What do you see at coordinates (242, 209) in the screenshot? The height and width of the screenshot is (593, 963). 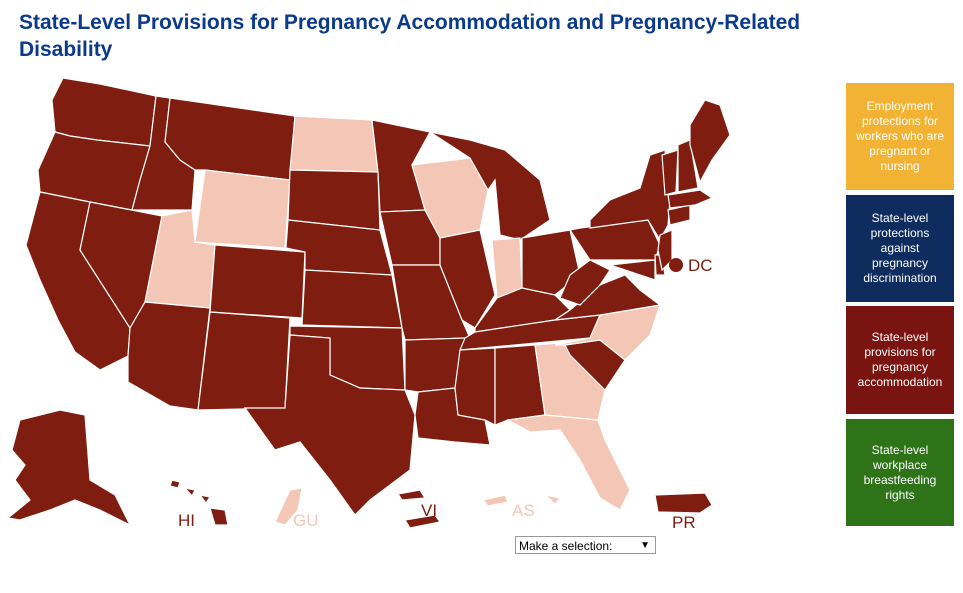 I see `state-wyoming` at bounding box center [242, 209].